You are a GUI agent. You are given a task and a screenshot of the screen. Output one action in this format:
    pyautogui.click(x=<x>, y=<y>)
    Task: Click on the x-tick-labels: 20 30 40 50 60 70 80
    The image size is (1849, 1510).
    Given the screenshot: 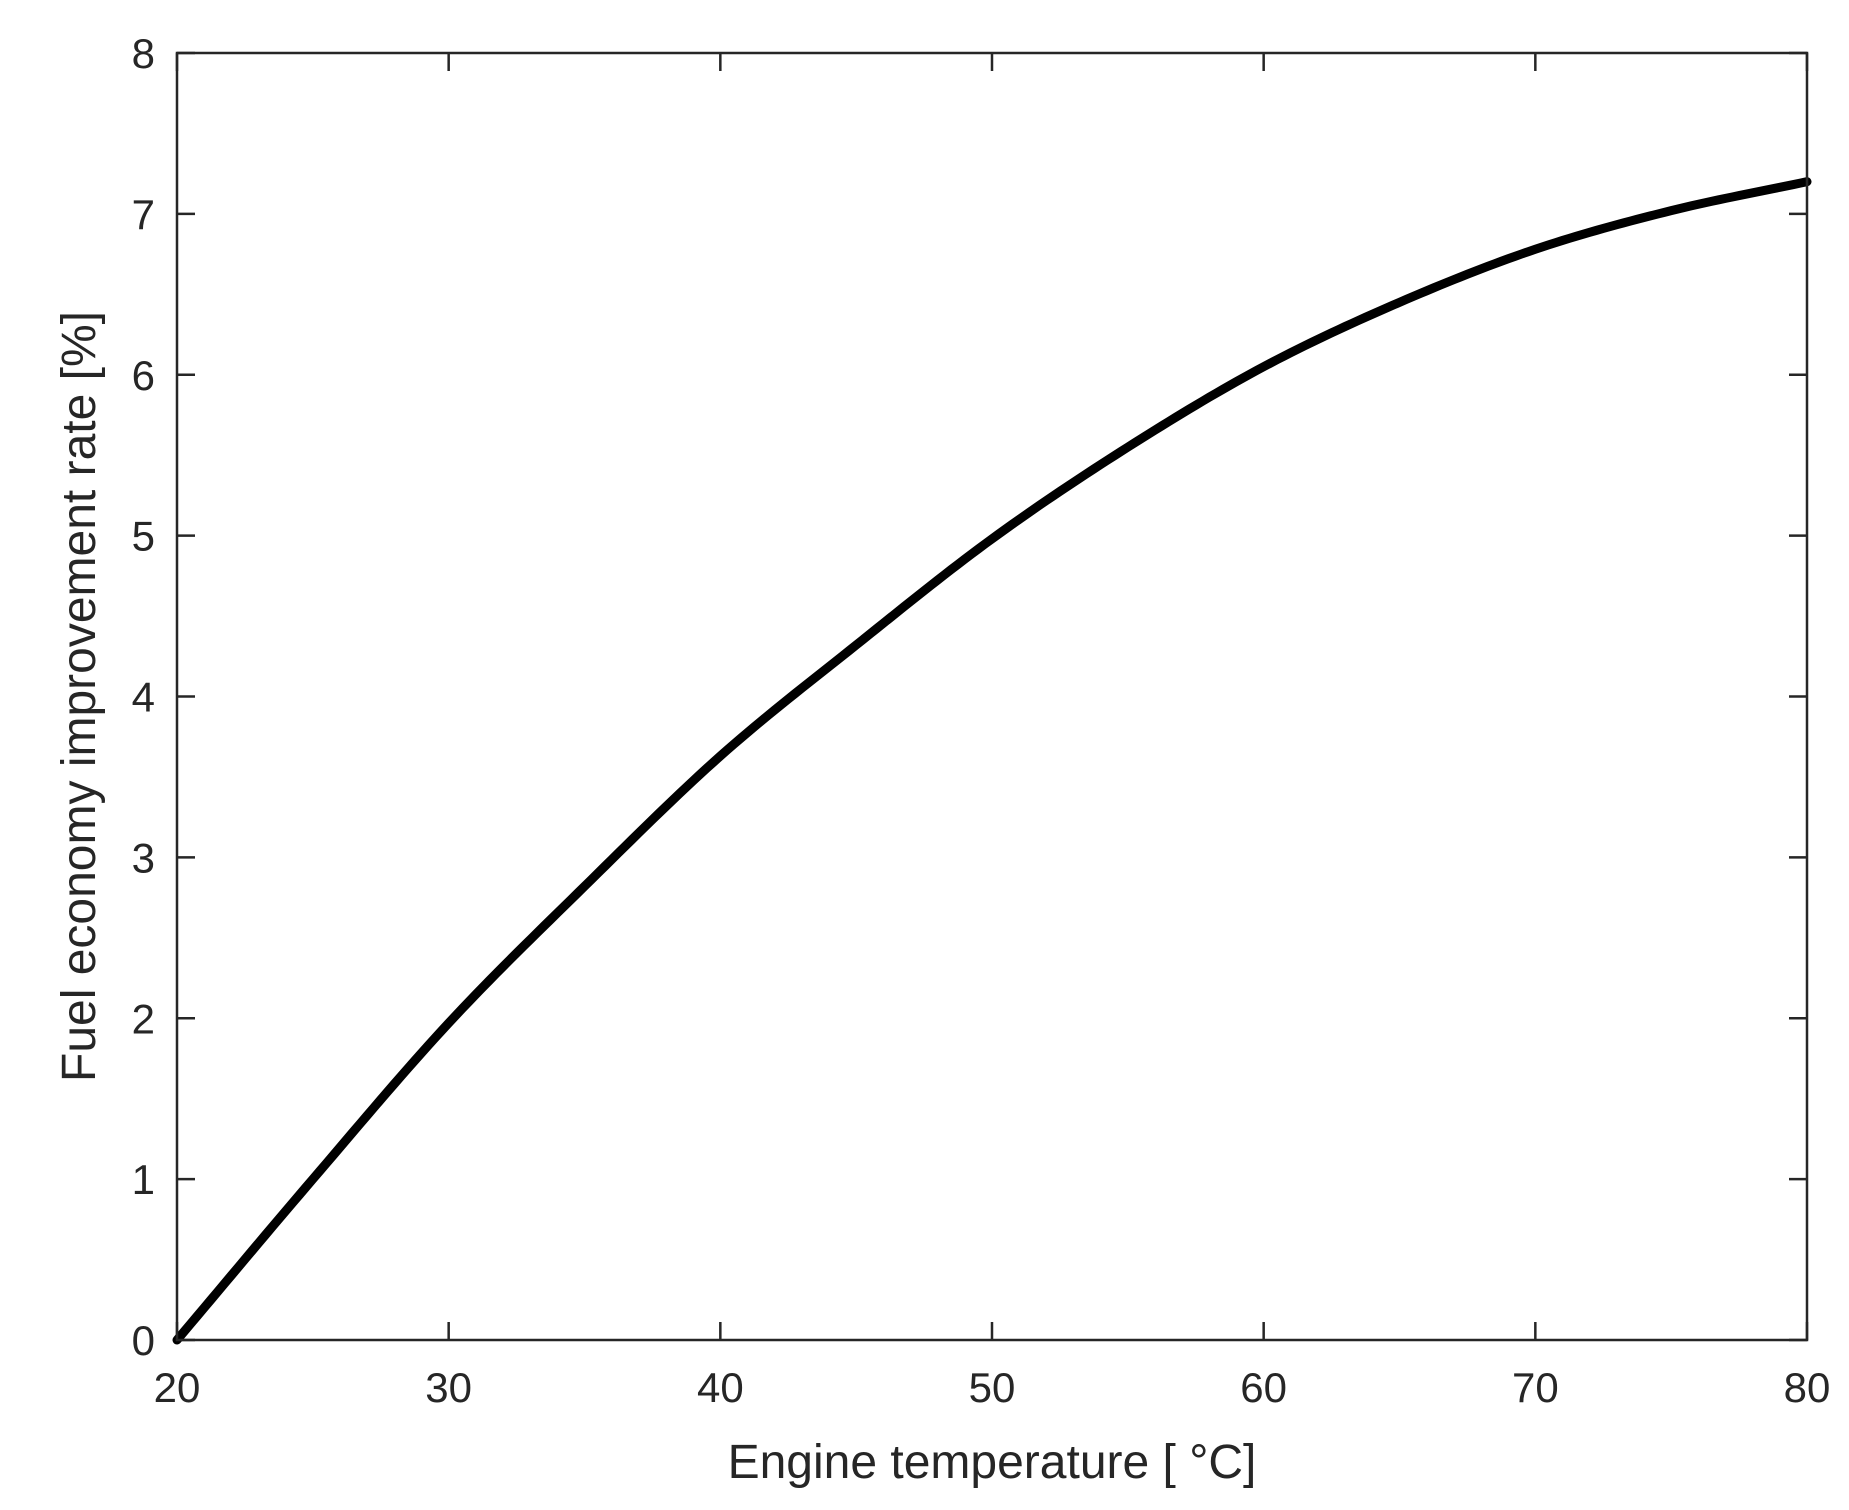 What is the action you would take?
    pyautogui.click(x=992, y=1387)
    